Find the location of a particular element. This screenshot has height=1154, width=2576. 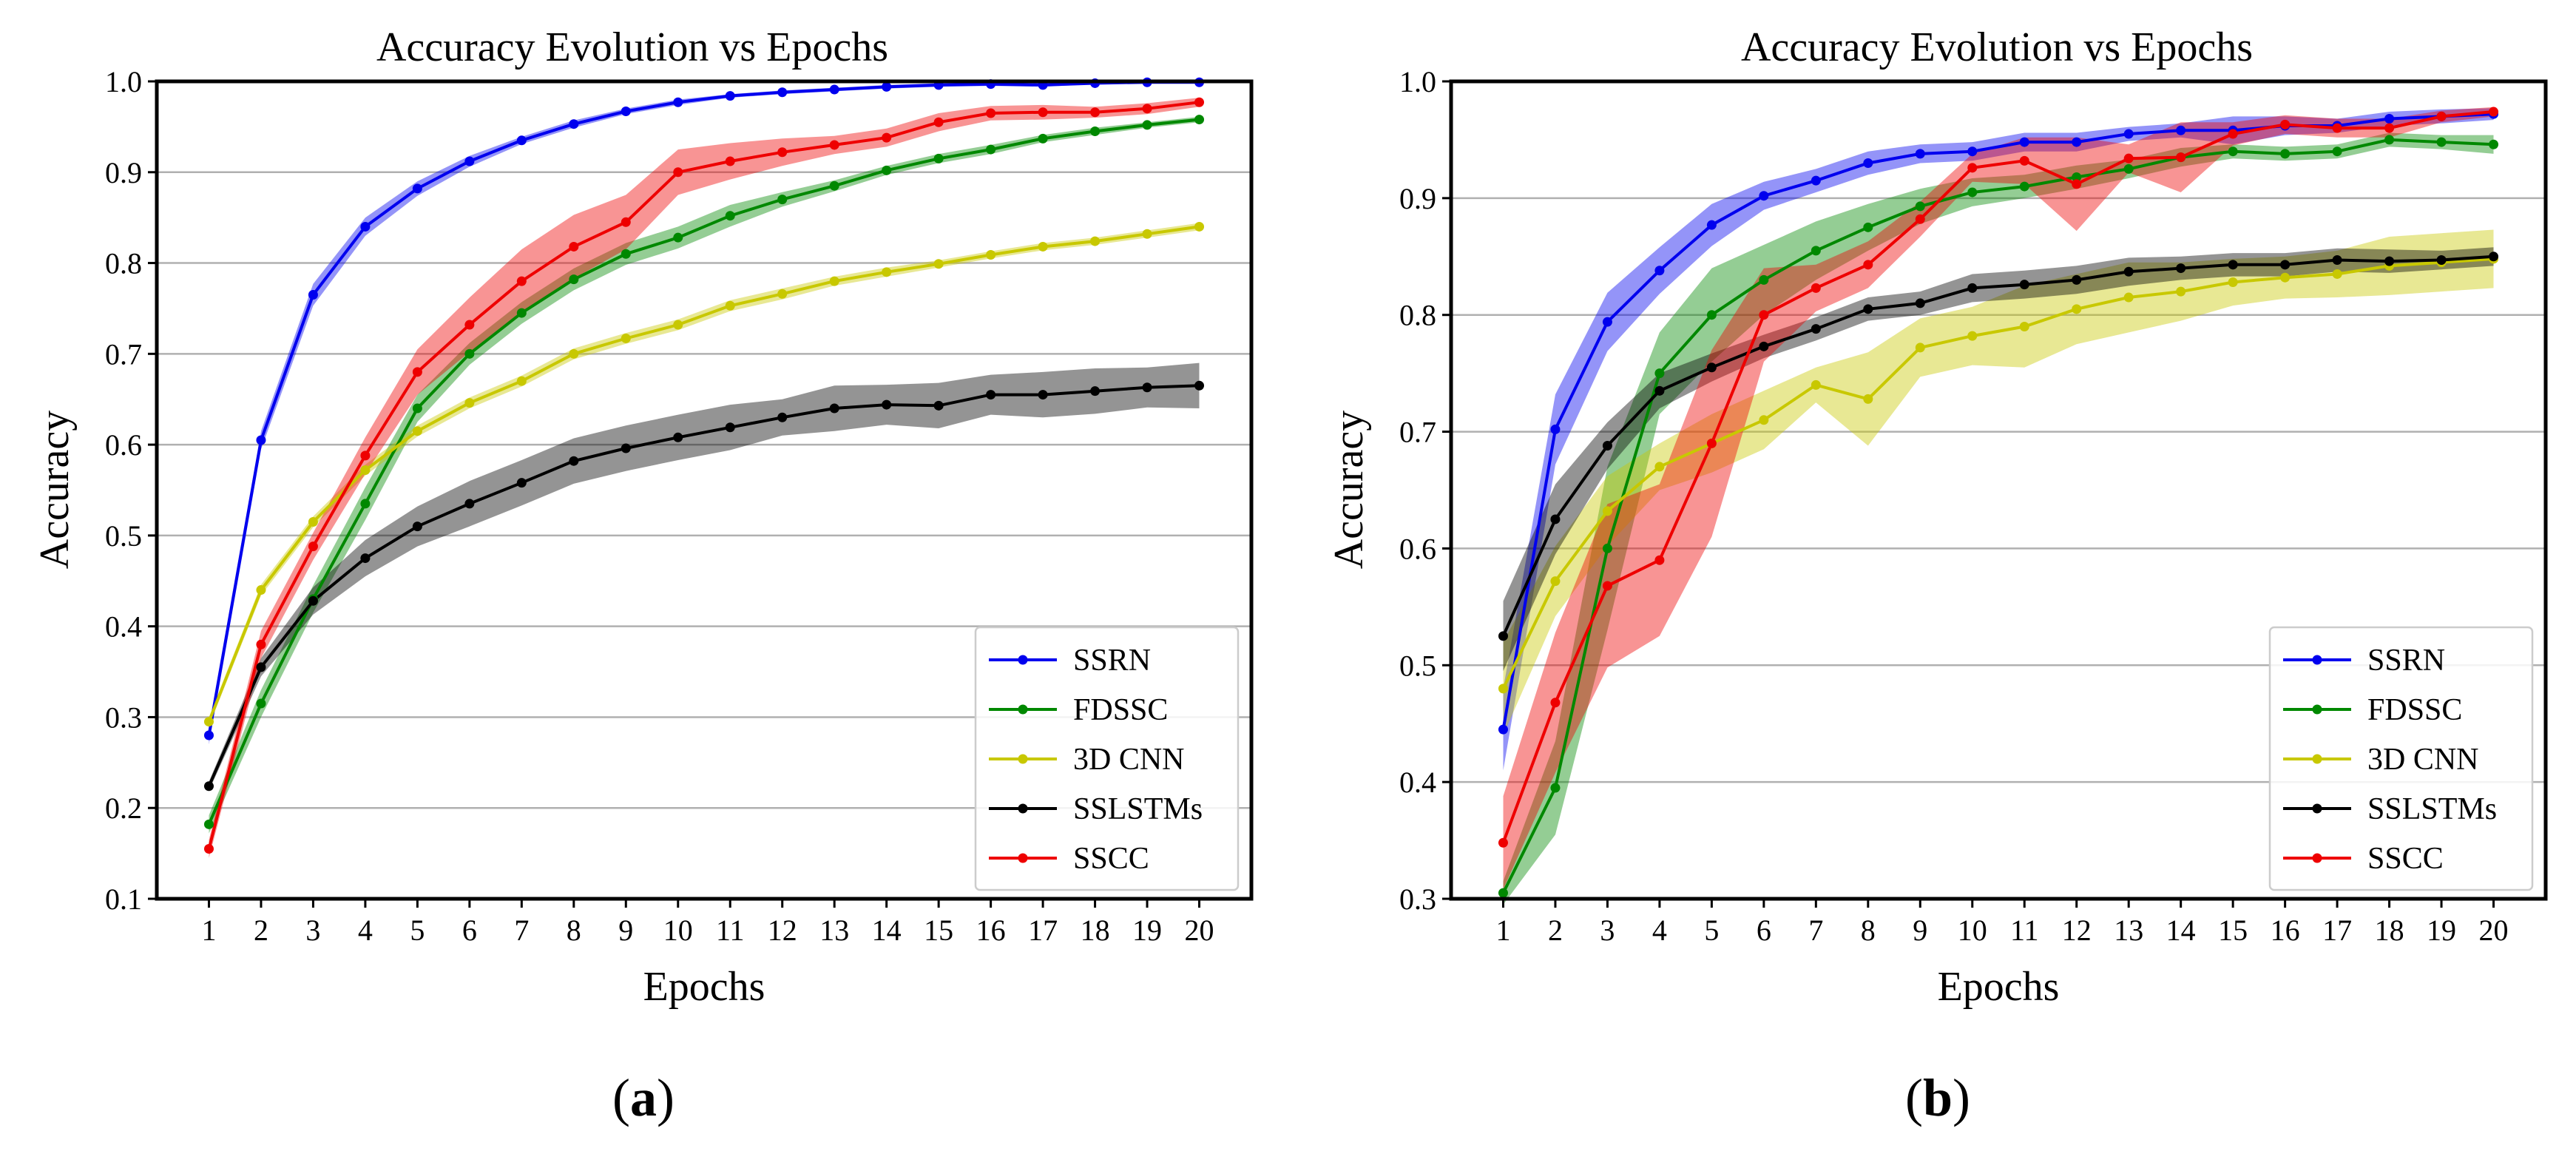

y-axis-label-b: Accuracy is located at coordinates (1349, 490).